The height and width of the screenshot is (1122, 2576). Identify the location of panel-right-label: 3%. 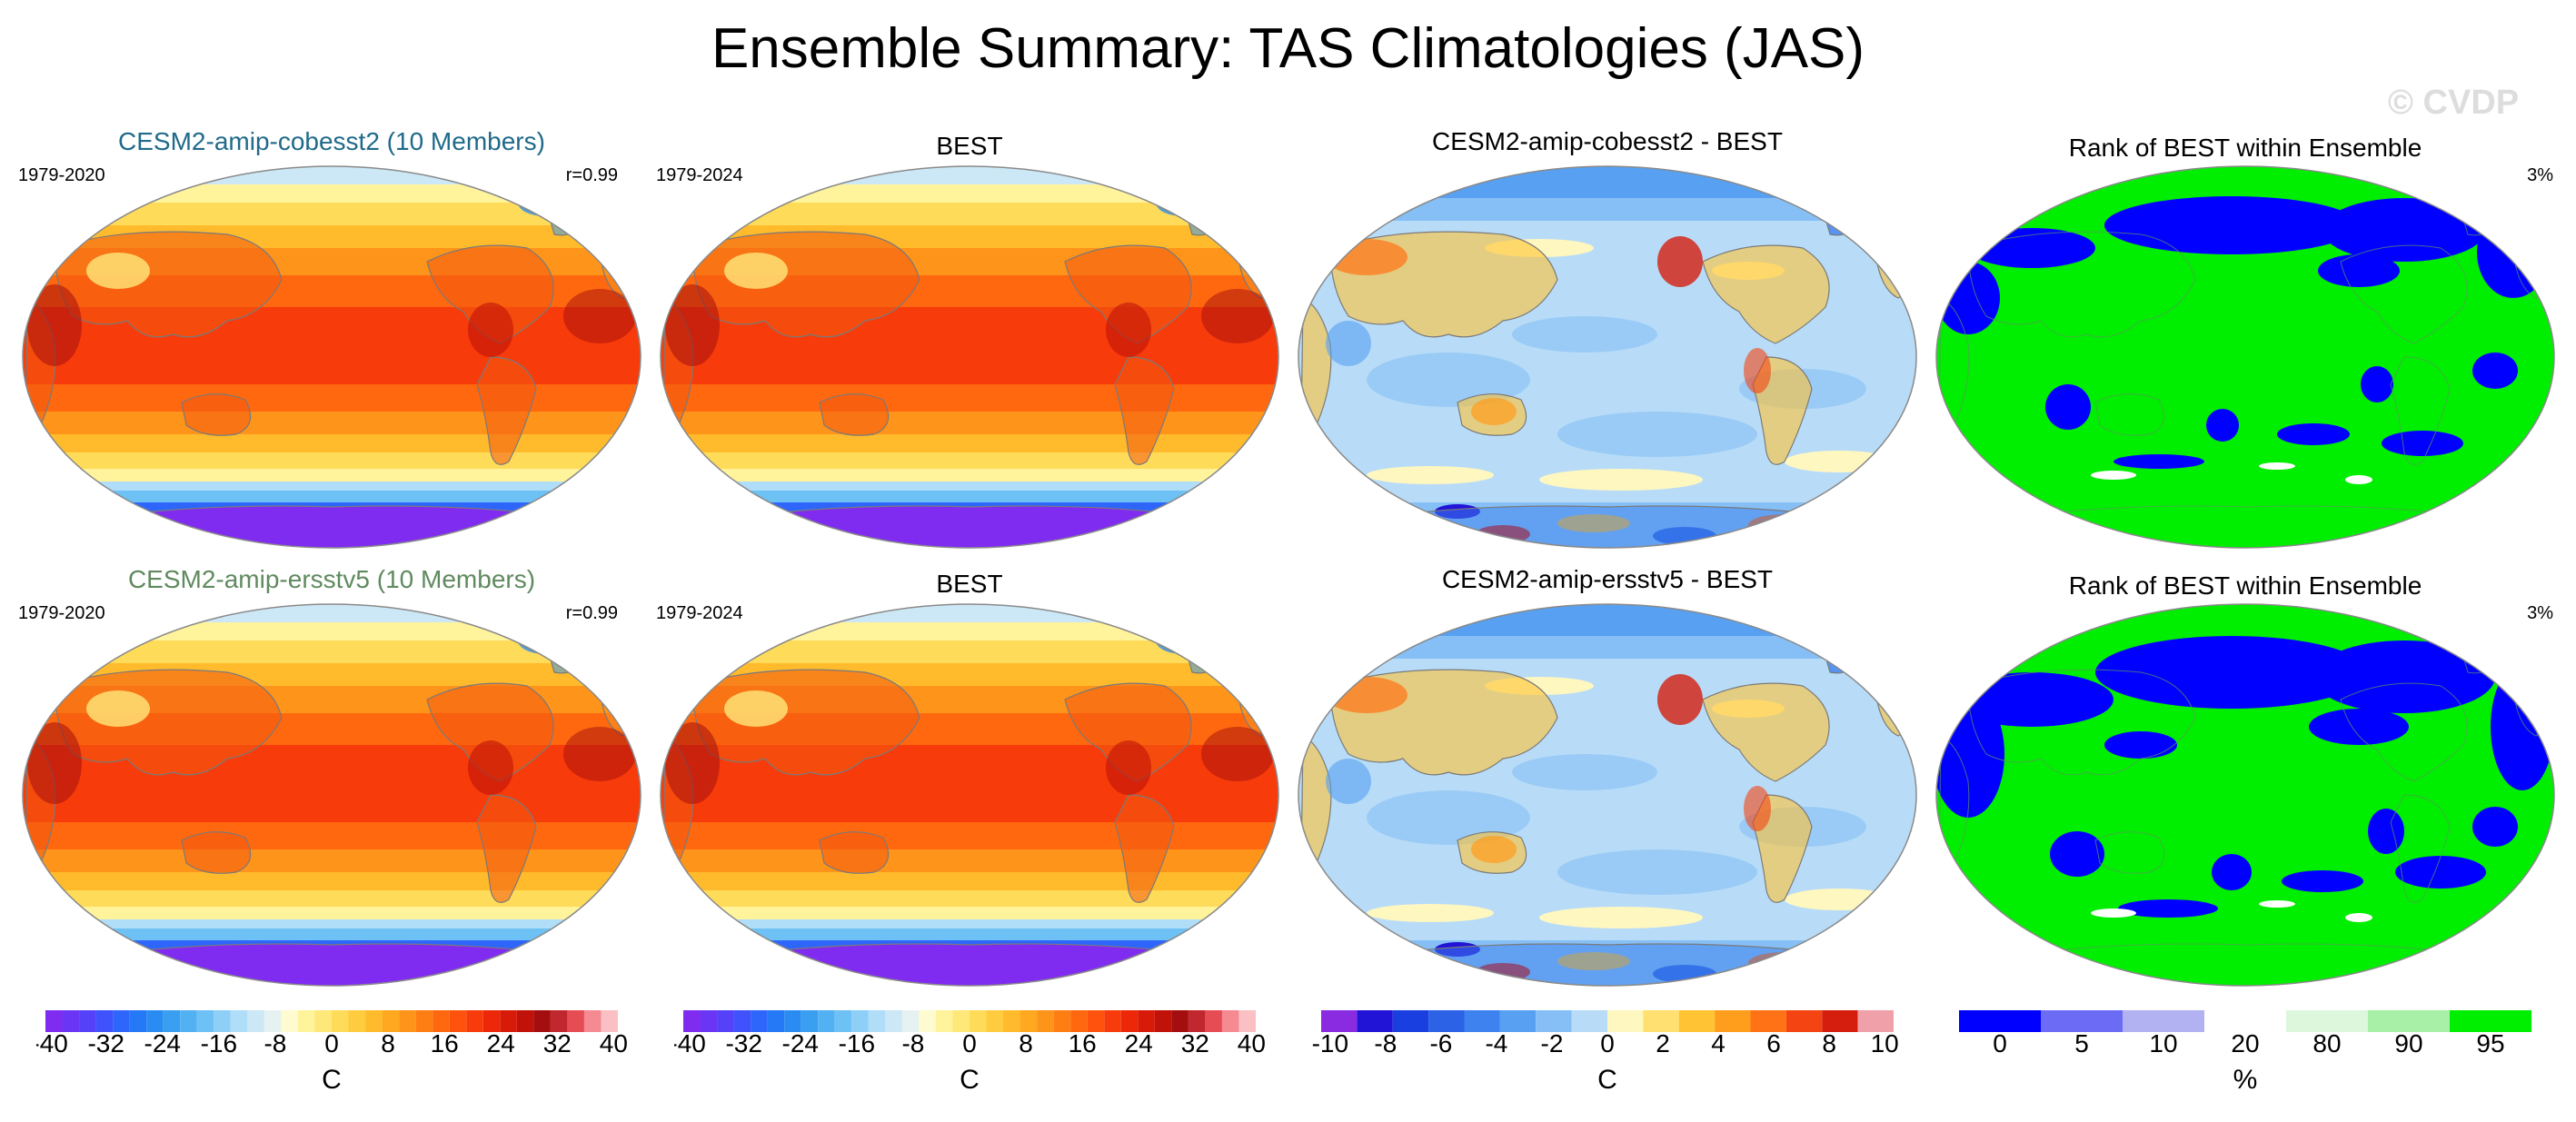
(2540, 175).